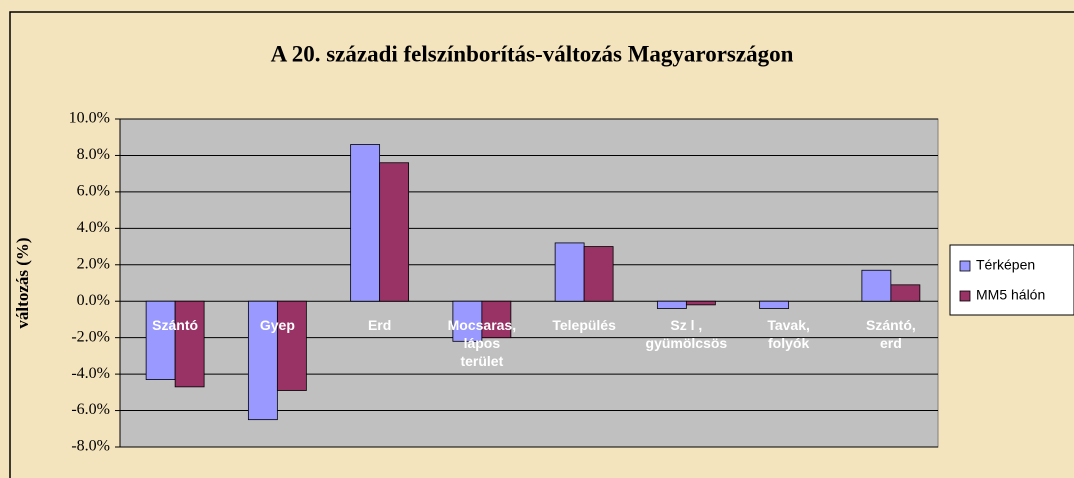 Image resolution: width=1074 pixels, height=478 pixels. I want to click on y-tick-label: 8.0%, so click(93, 154).